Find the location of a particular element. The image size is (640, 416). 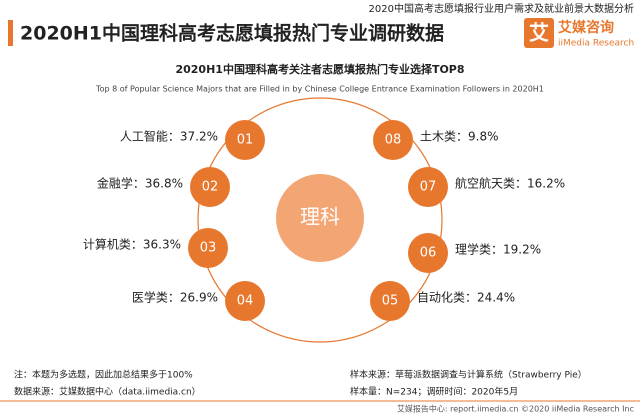

logo-box is located at coordinates (539, 33).